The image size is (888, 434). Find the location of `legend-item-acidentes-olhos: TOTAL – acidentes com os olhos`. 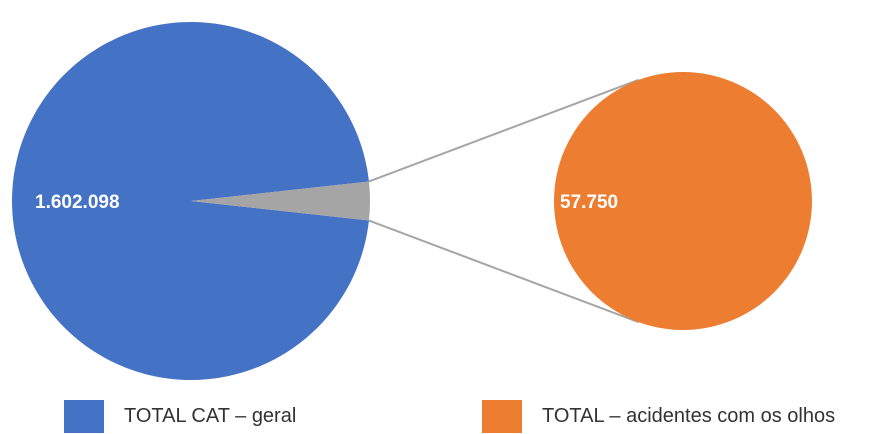

legend-item-acidentes-olhos: TOTAL – acidentes com os olhos is located at coordinates (658, 416).